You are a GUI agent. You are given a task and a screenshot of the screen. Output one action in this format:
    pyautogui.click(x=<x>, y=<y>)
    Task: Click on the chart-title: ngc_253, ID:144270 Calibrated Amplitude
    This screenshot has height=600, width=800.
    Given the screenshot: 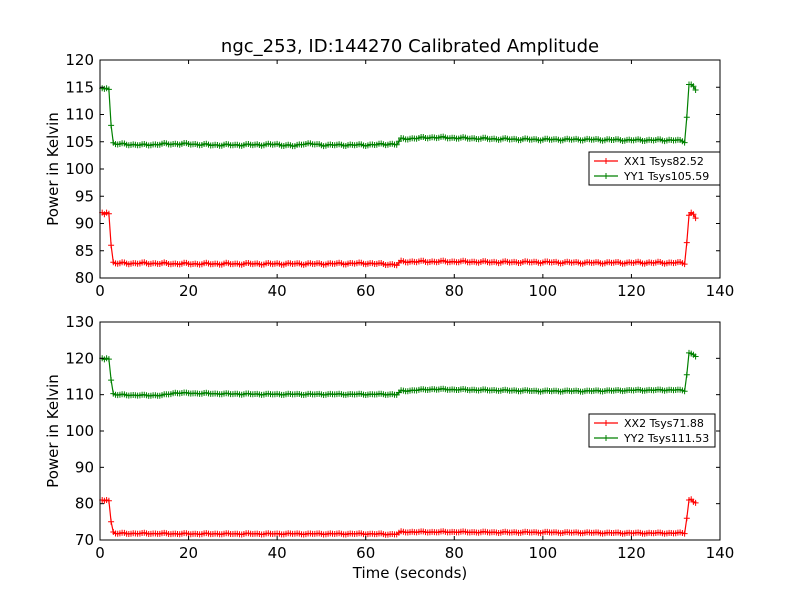 What is the action you would take?
    pyautogui.click(x=410, y=46)
    